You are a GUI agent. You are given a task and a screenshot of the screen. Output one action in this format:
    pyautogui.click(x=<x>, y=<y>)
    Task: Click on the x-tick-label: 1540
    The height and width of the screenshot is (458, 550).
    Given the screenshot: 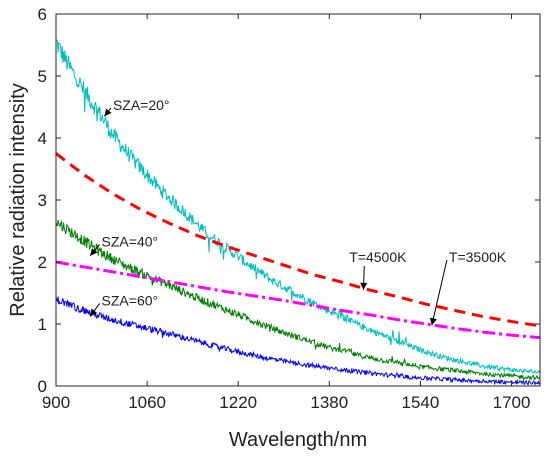 What is the action you would take?
    pyautogui.click(x=421, y=402)
    